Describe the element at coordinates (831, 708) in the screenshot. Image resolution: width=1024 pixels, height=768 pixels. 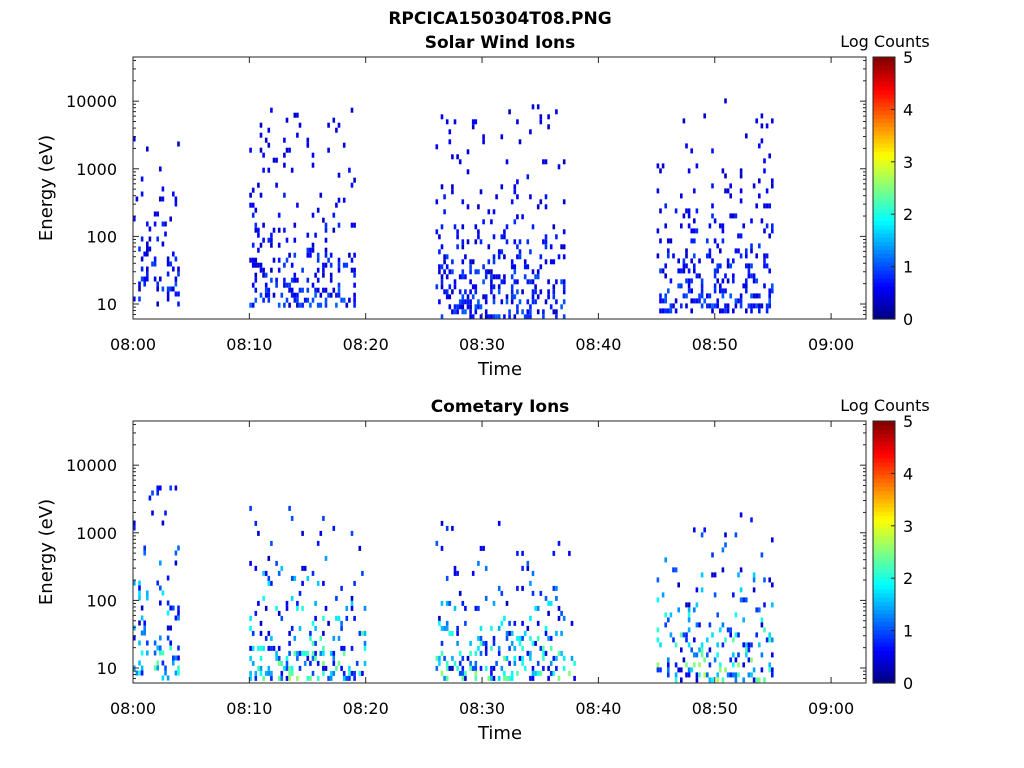
I see `x-tick-label: 09:00` at that location.